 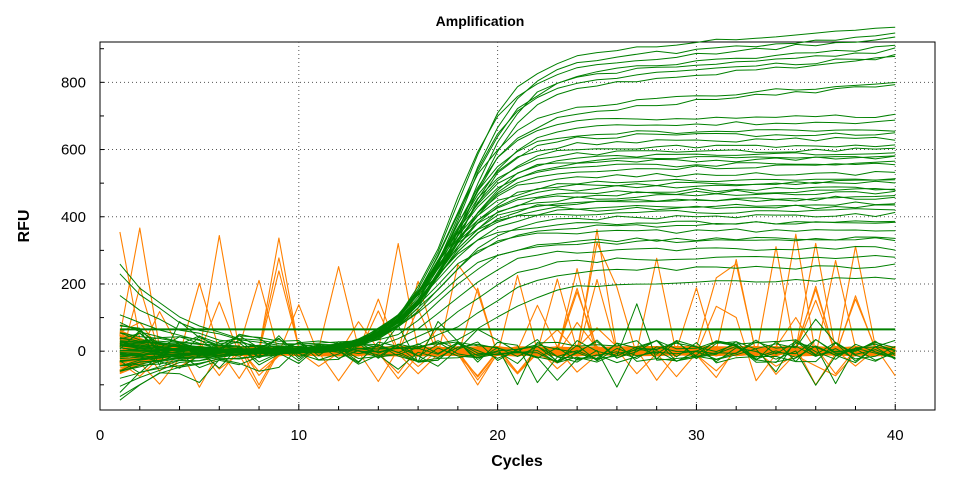 What do you see at coordinates (480, 21) in the screenshot?
I see `chart-title: Amplification` at bounding box center [480, 21].